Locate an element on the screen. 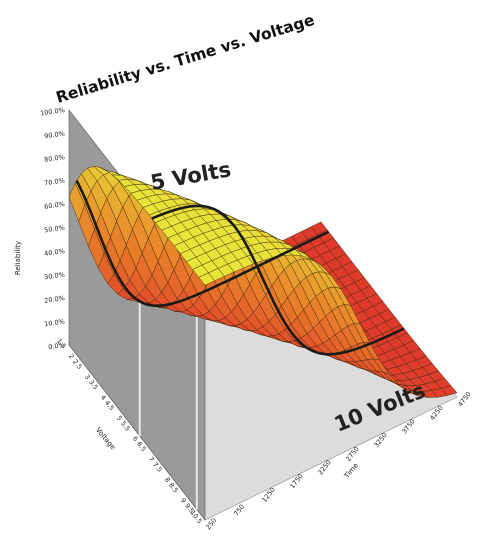 The image size is (479, 548). y-axis-label: Voltage is located at coordinates (105, 438).